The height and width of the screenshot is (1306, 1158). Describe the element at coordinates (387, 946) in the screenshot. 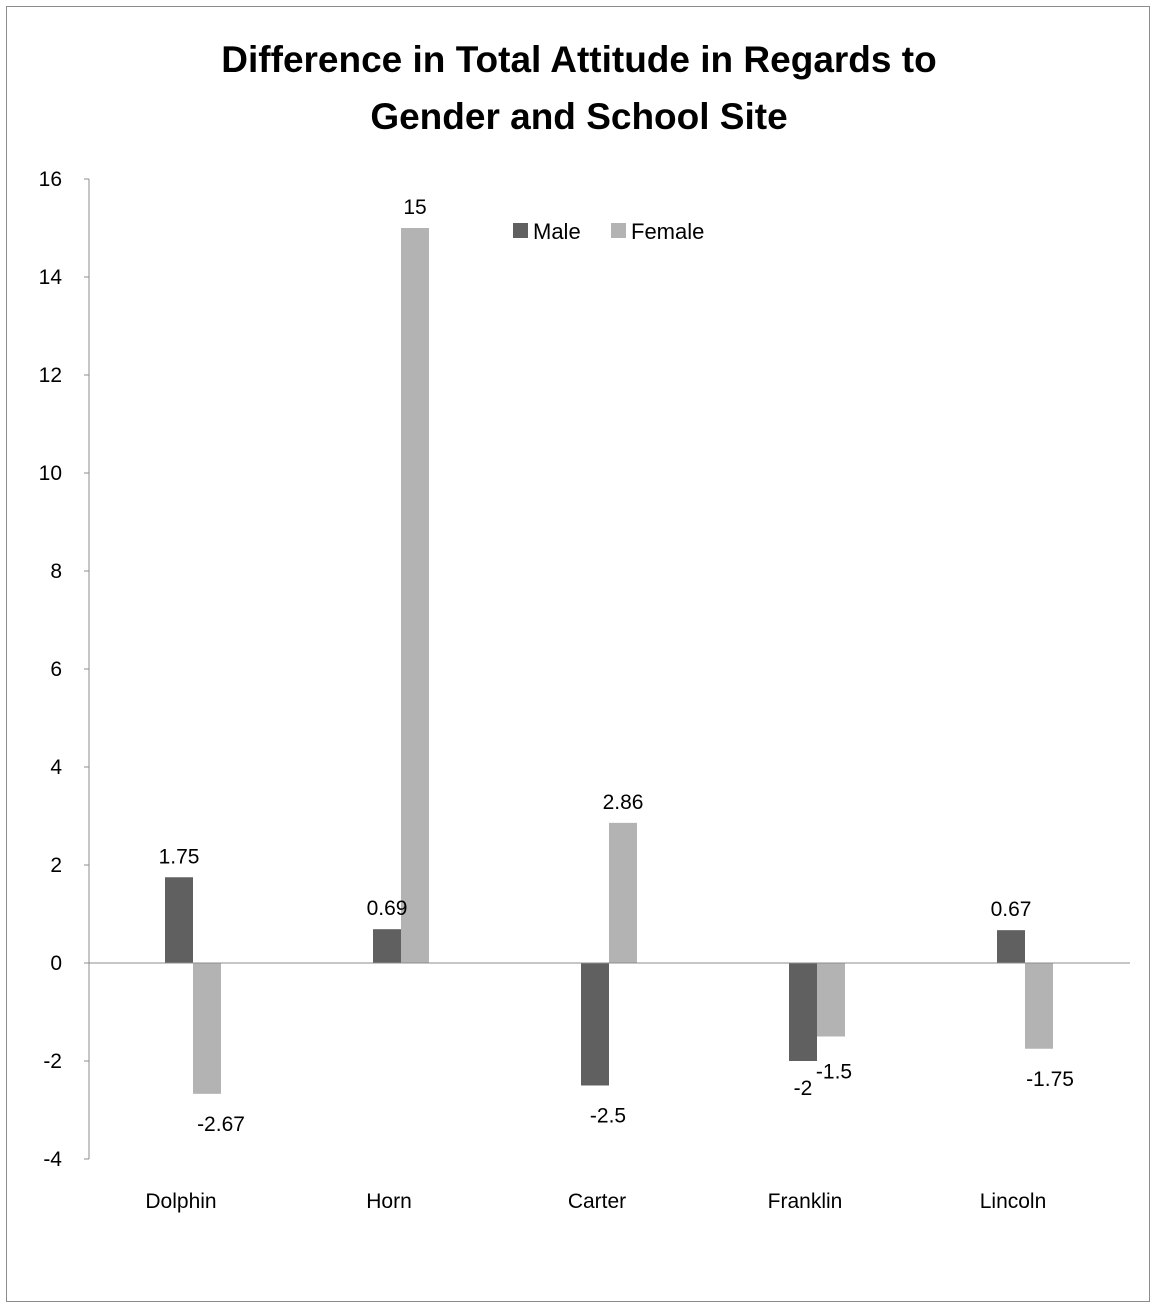

I see `bar-male-horn` at that location.